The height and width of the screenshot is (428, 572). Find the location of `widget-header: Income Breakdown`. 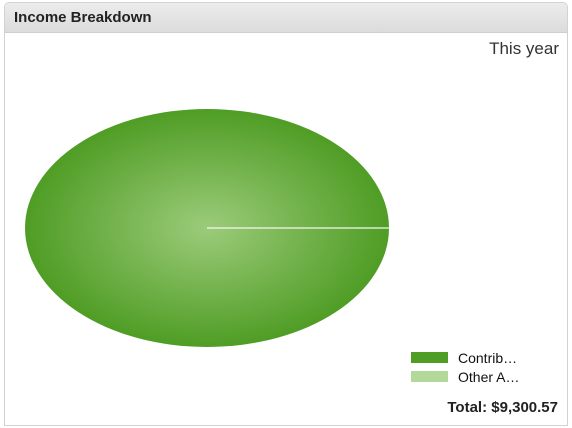

widget-header: Income Breakdown is located at coordinates (286, 18).